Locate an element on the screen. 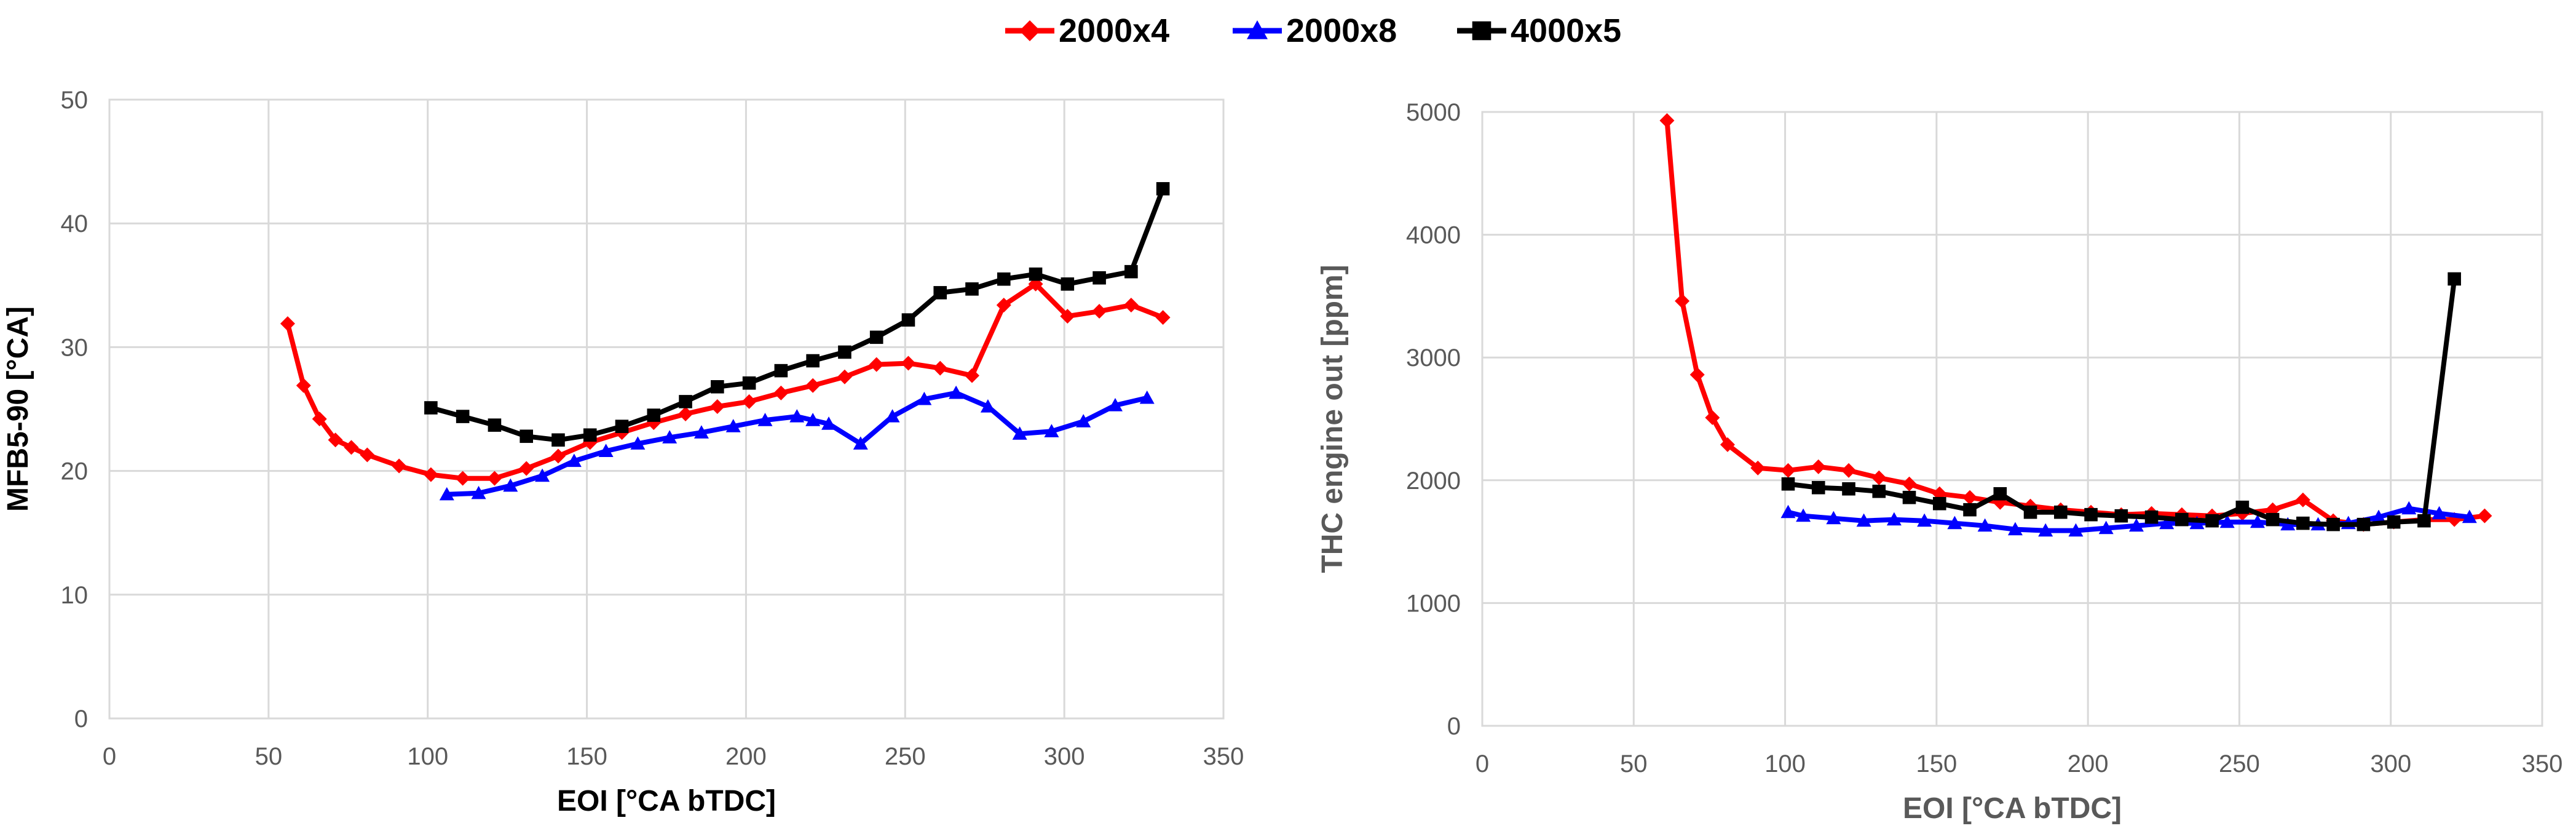 The width and height of the screenshot is (2576, 831). series-line-4000x5 is located at coordinates (2122, 403).